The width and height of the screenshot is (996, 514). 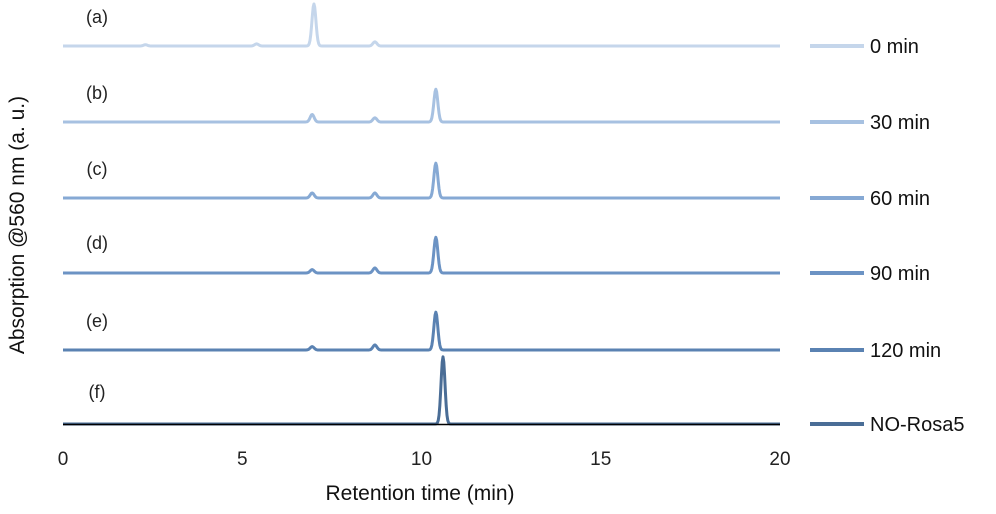 What do you see at coordinates (905, 351) in the screenshot?
I see `legend-label: 120 min` at bounding box center [905, 351].